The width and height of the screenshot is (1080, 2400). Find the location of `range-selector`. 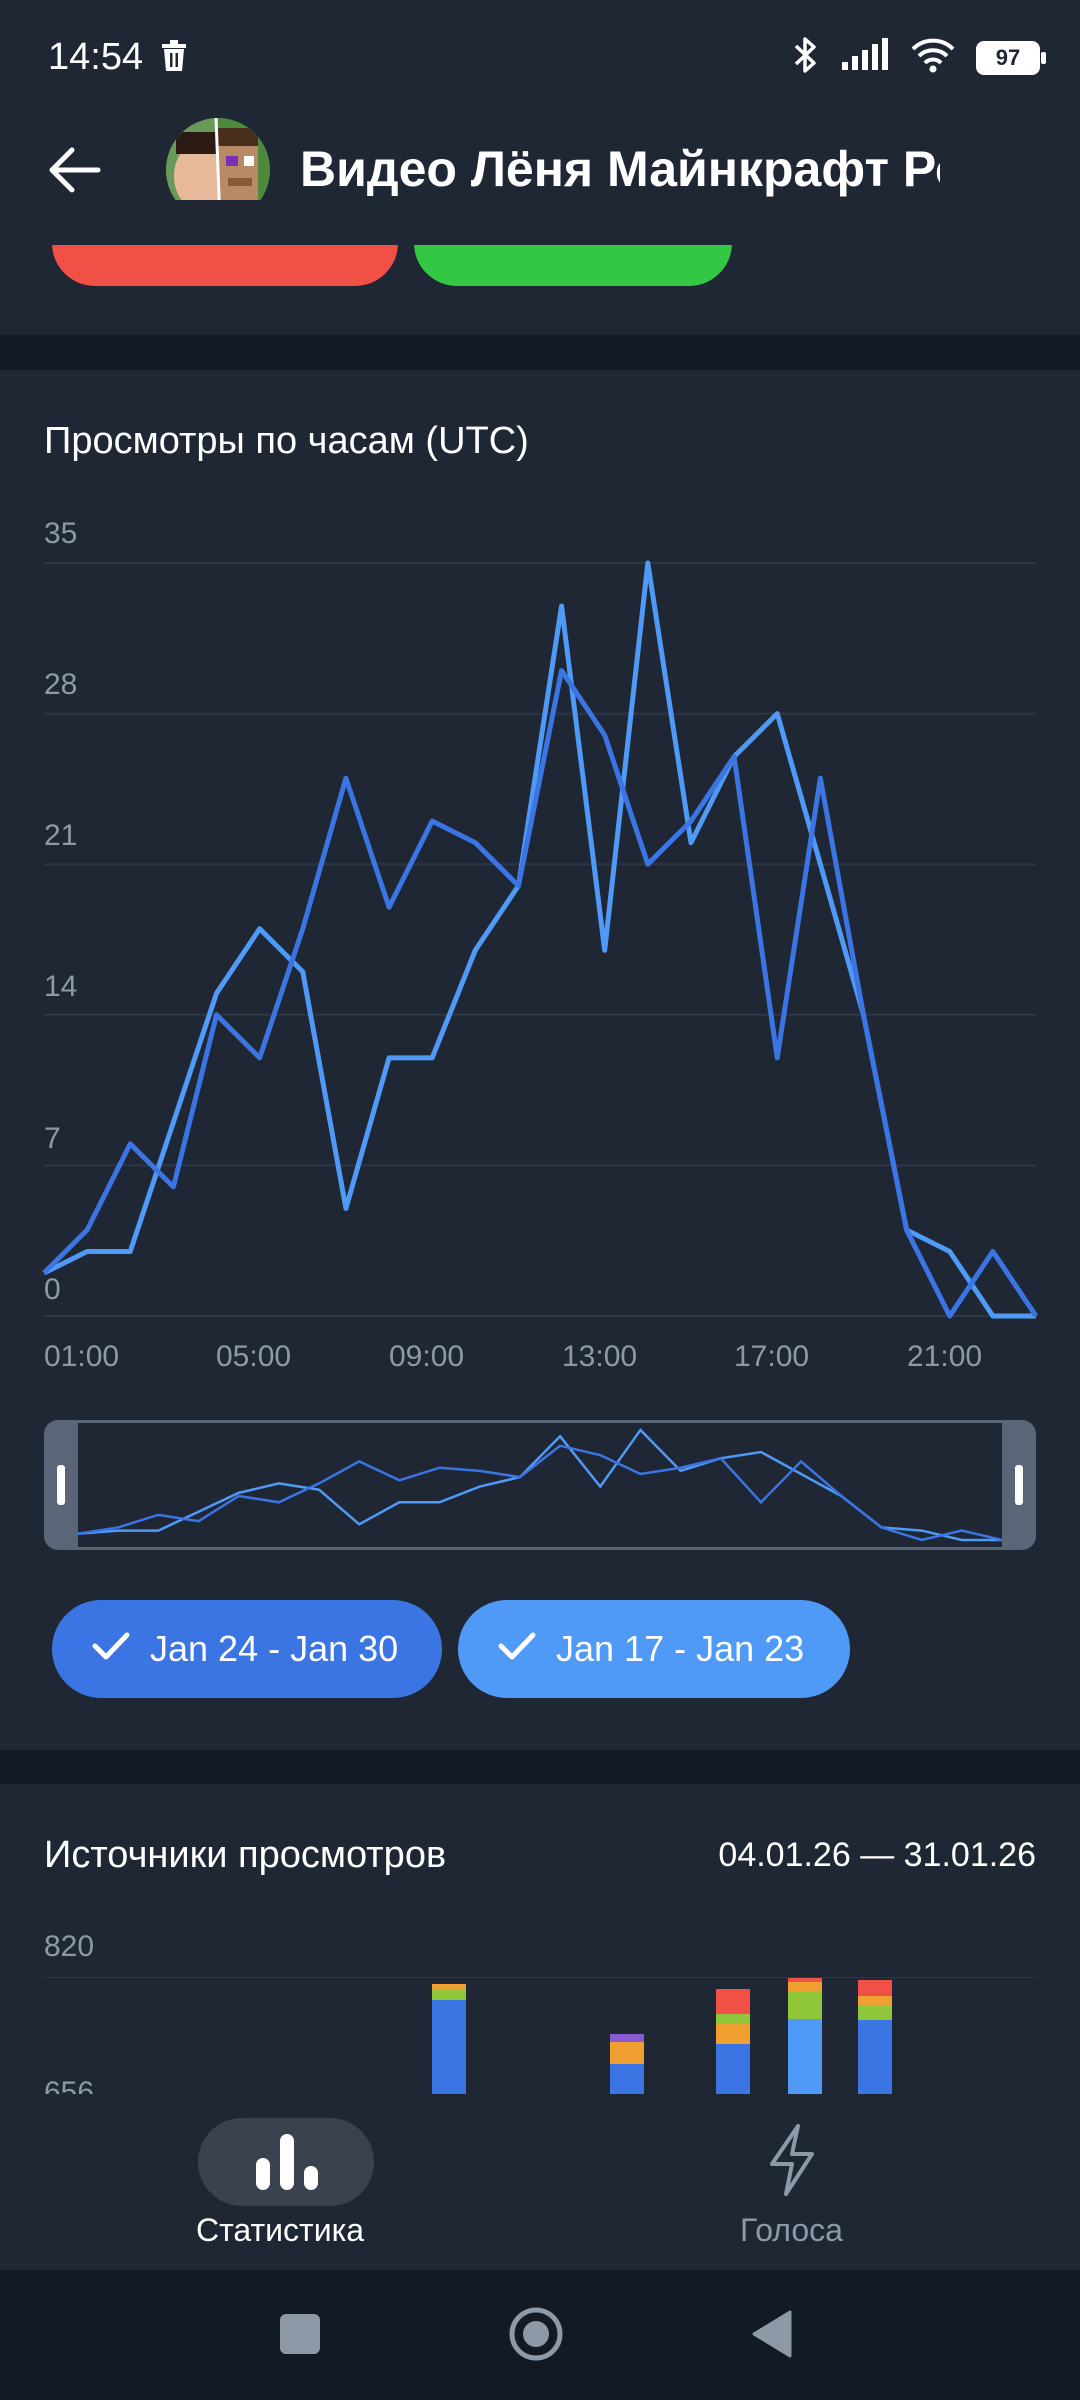

range-selector is located at coordinates (540, 1485).